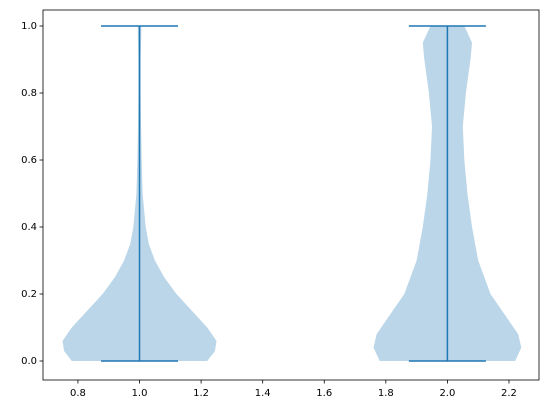 The width and height of the screenshot is (547, 413). Describe the element at coordinates (29, 227) in the screenshot. I see `y-tick-label: 0.4` at that location.